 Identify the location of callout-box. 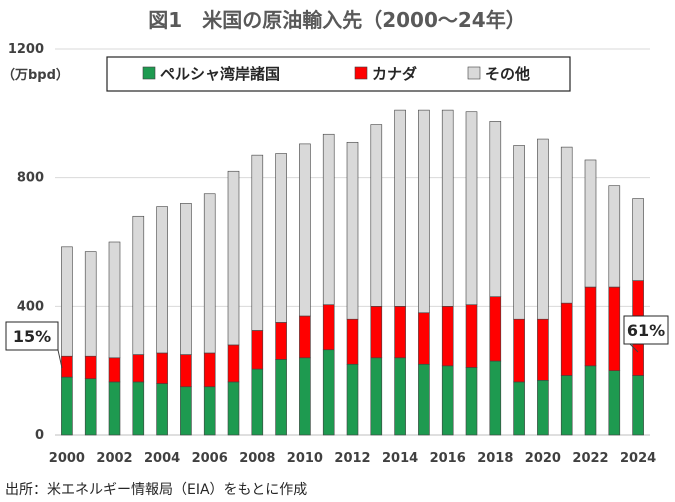
(32, 336).